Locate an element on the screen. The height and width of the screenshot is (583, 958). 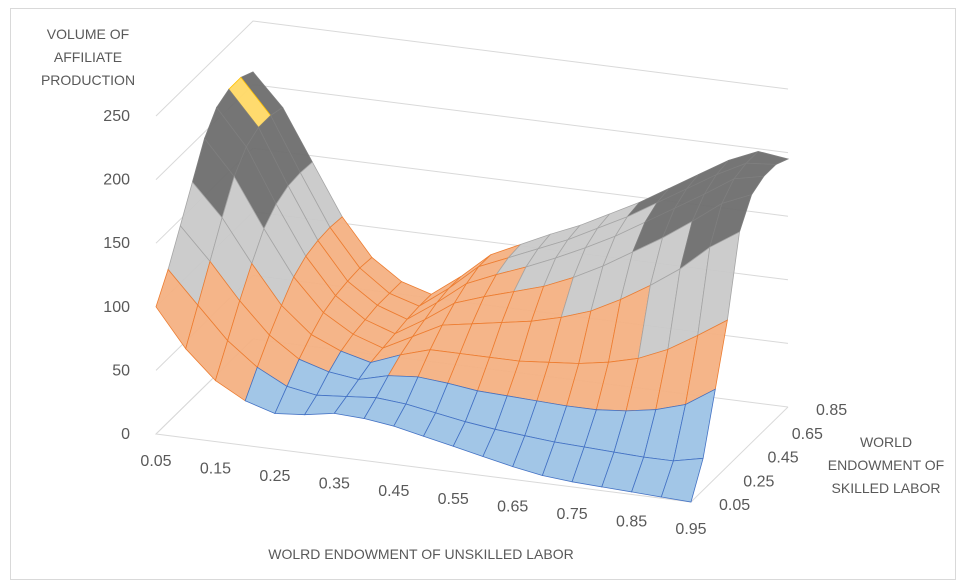
y-tick-label: 0.05 is located at coordinates (734, 505).